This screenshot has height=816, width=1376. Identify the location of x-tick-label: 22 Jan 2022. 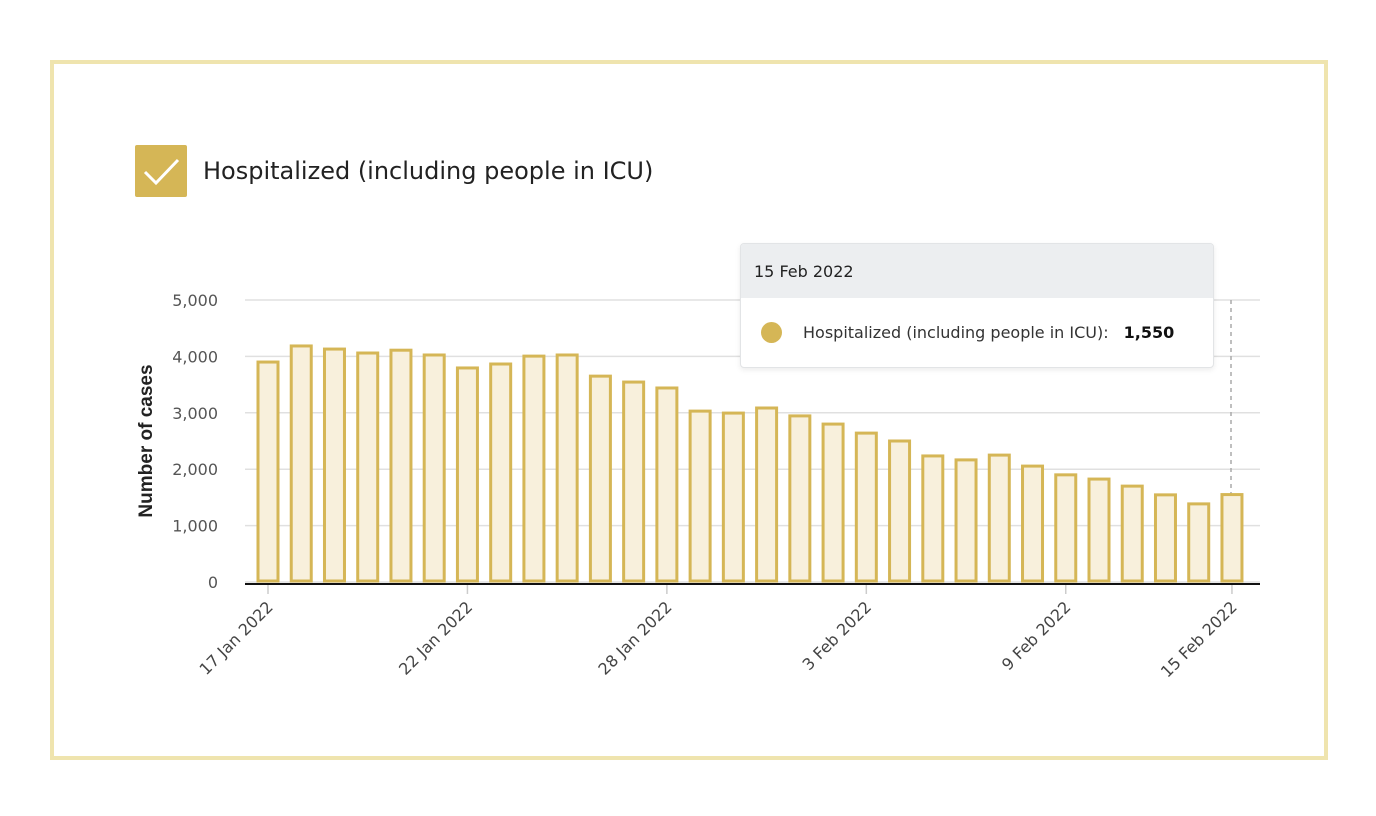
(435, 637).